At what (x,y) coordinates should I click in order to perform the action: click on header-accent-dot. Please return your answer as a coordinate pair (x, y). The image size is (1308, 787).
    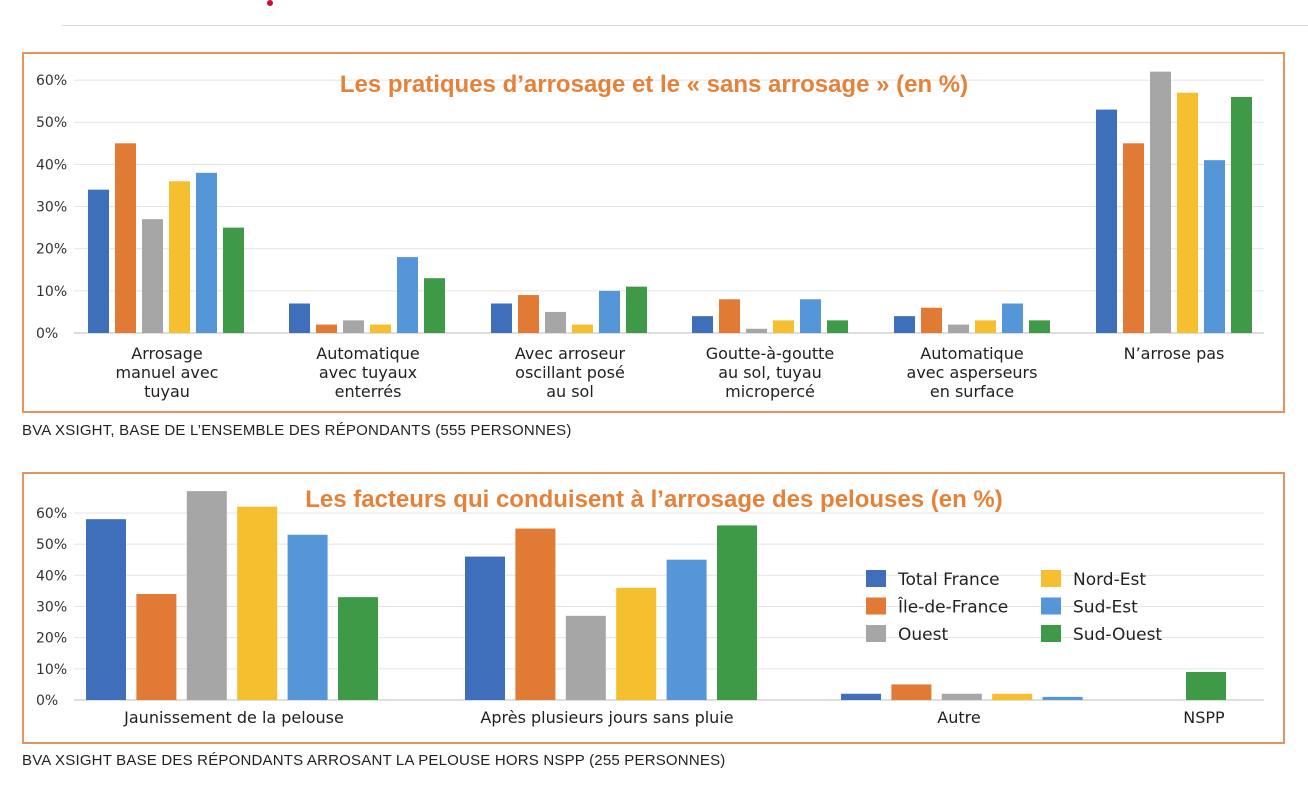
    Looking at the image, I should click on (270, 3).